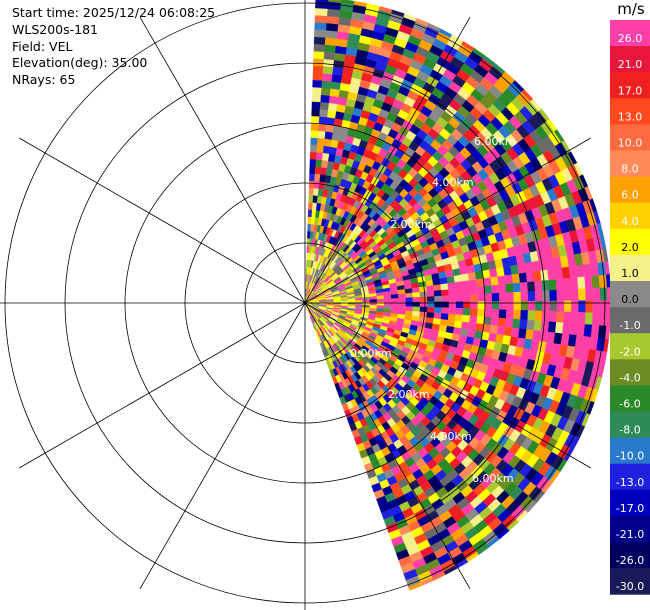 The height and width of the screenshot is (610, 650). Describe the element at coordinates (630, 508) in the screenshot. I see `colorbar-label: -17.0` at that location.